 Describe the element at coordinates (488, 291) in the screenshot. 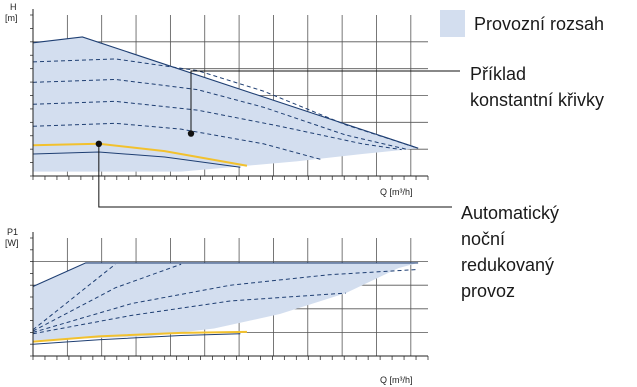

I see `legend-night-mode-line4: provoz` at that location.